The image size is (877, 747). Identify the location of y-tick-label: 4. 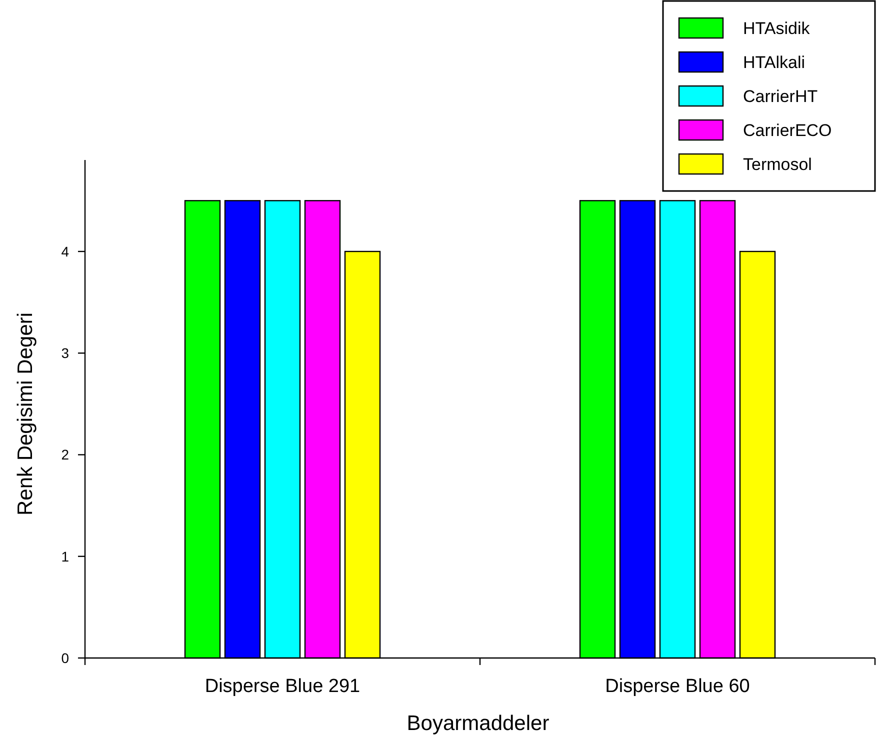
(65, 251).